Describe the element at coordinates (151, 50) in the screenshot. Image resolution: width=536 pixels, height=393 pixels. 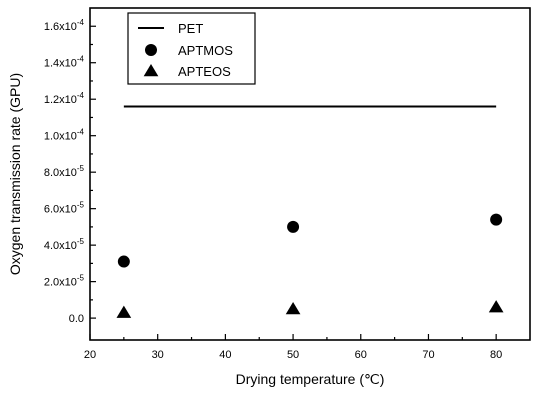
I see `legend-swatch-aptmos` at that location.